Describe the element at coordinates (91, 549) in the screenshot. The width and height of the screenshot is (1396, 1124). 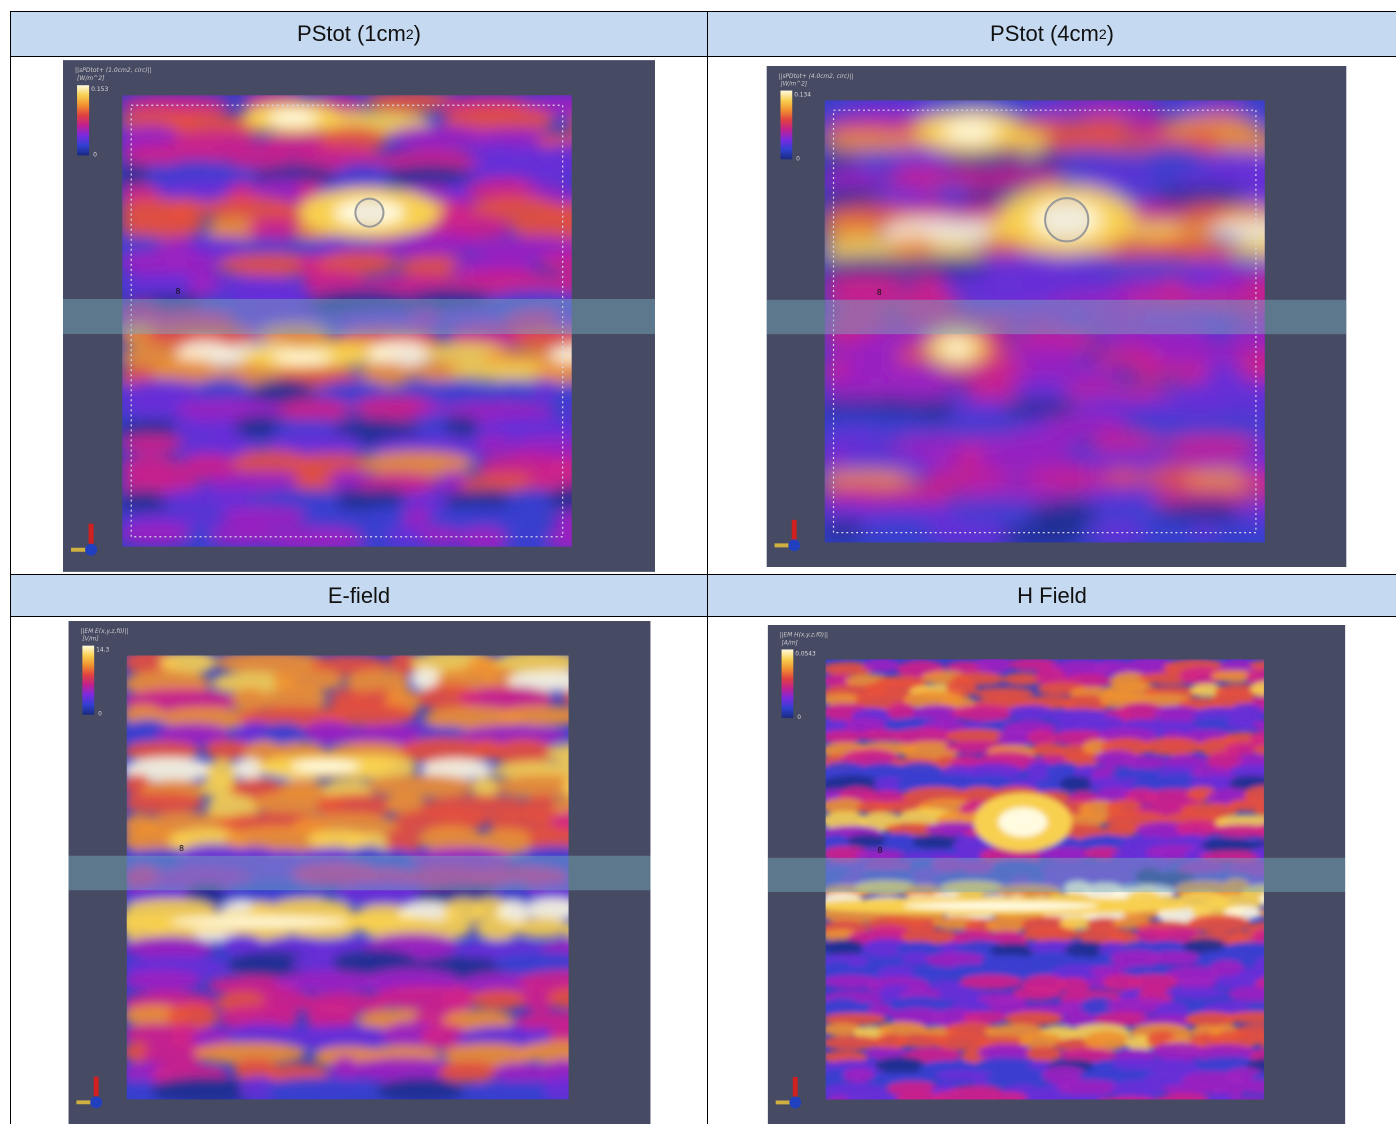
I see `axis-icon` at that location.